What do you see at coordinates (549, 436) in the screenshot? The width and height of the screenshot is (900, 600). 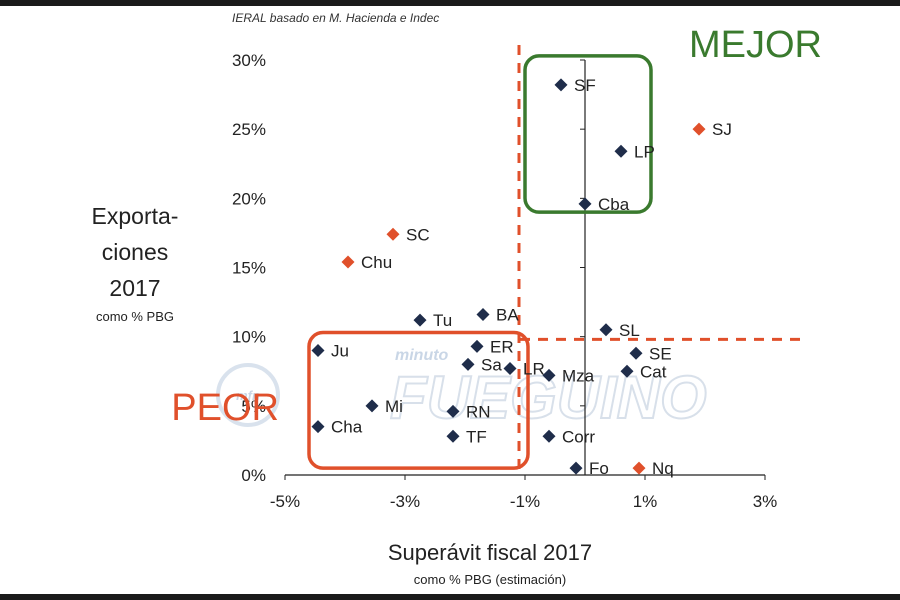 I see `point-marker-corr` at bounding box center [549, 436].